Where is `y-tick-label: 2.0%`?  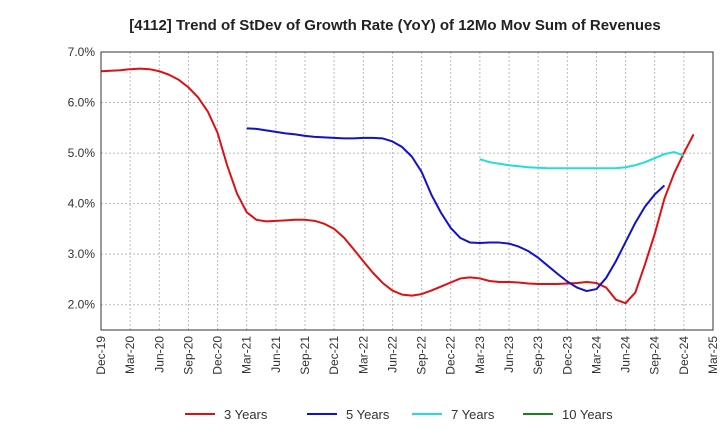
y-tick-label: 2.0% is located at coordinates (82, 305).